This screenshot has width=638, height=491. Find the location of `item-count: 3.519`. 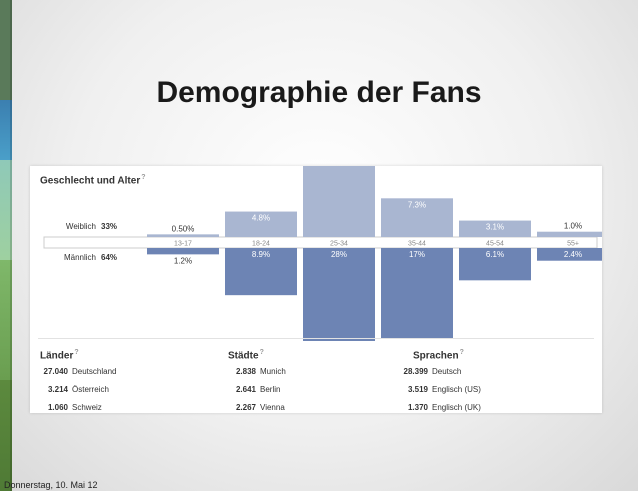

item-count: 3.519 is located at coordinates (417, 389).